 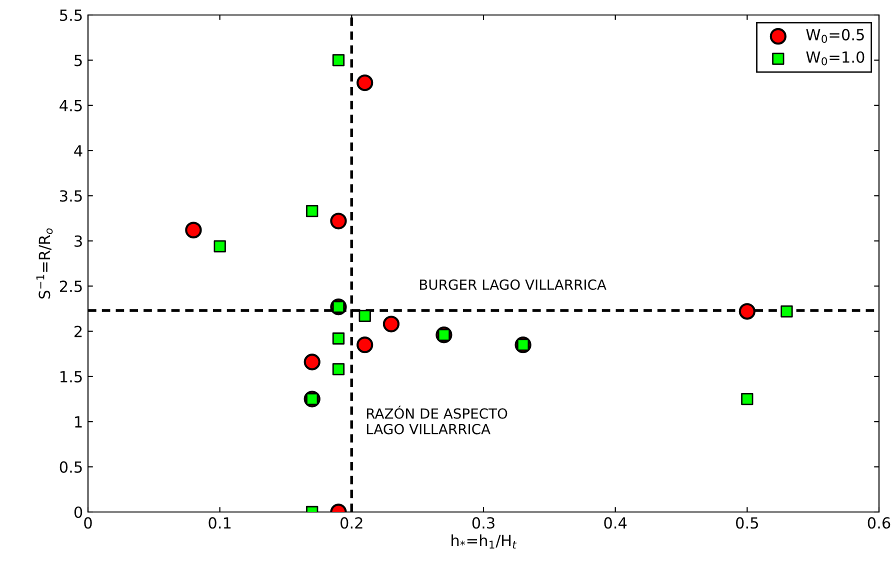 I want to click on annotation: RAZÓN DE ASPECTO LAGO VILLARRICA, so click(x=437, y=420).